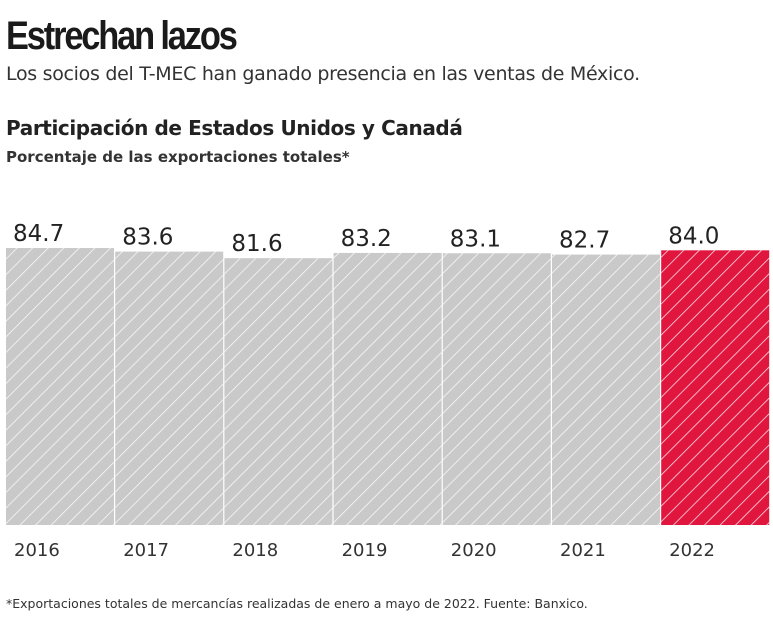 Image resolution: width=773 pixels, height=620 pixels. What do you see at coordinates (234, 128) in the screenshot?
I see `chart-title: Participación de Estados Unidos y Canadá` at bounding box center [234, 128].